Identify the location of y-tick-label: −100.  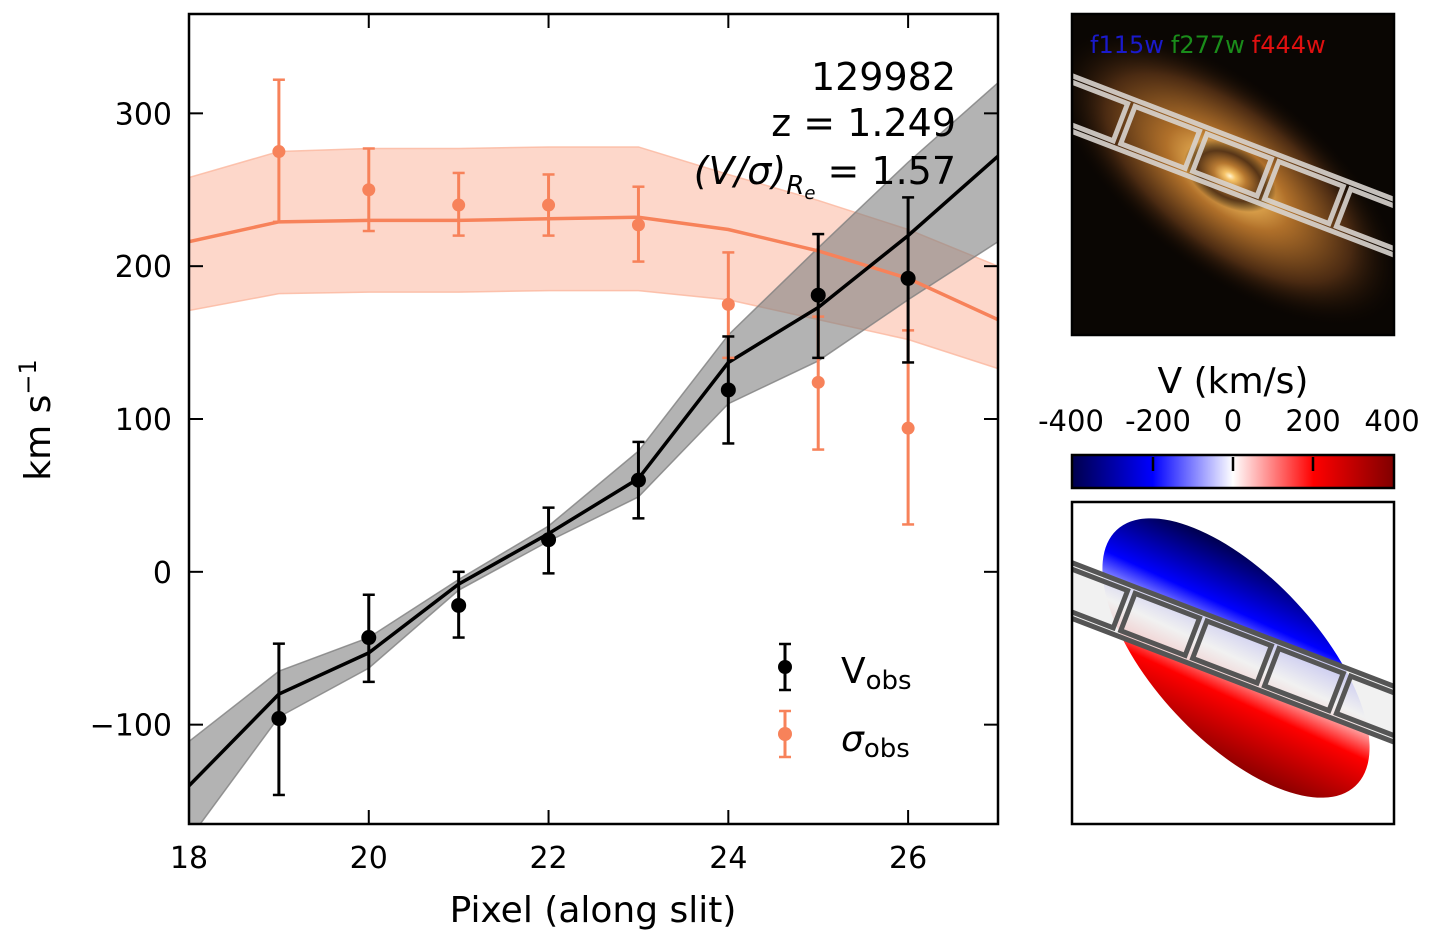
(131, 726).